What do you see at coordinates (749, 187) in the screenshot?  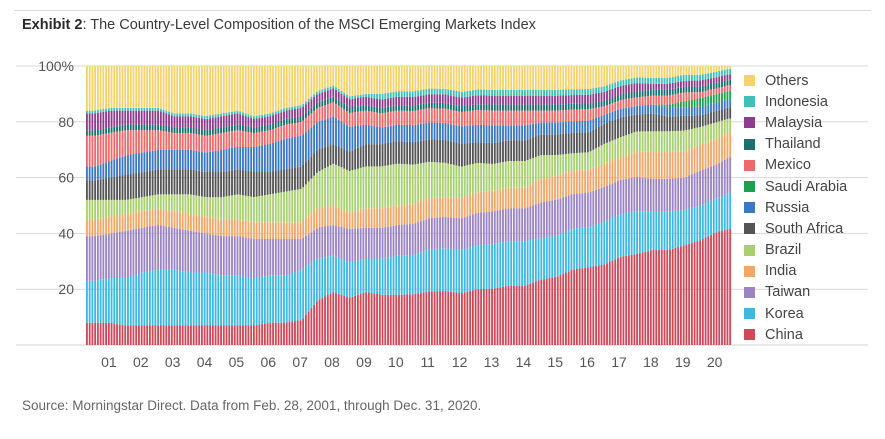 I see `legend-swatch` at bounding box center [749, 187].